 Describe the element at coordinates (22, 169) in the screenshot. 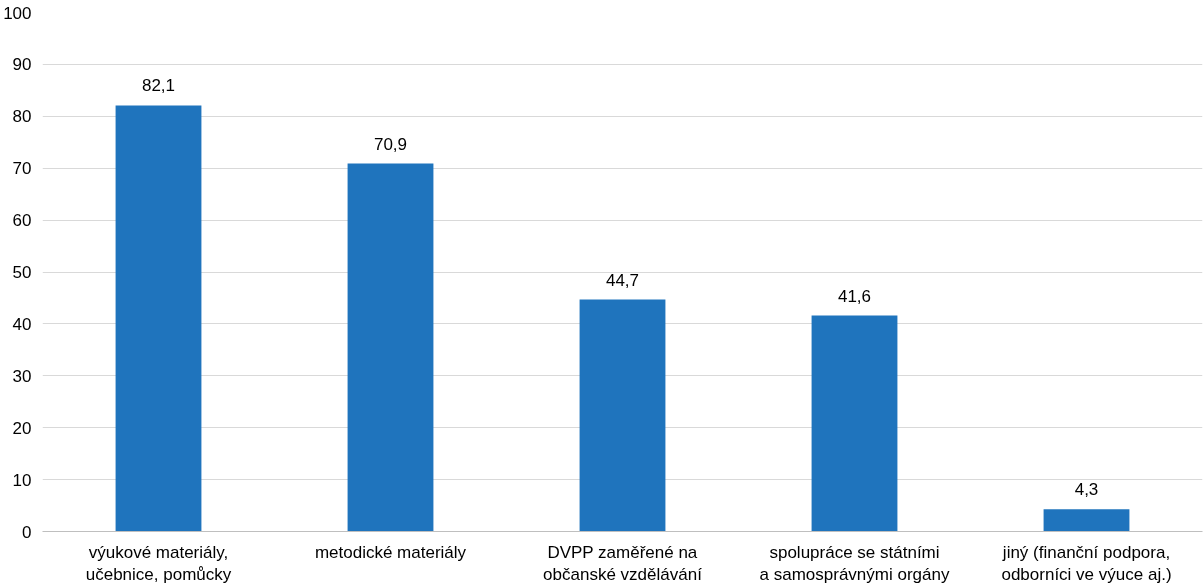

I see `y-tick-label: 70` at that location.